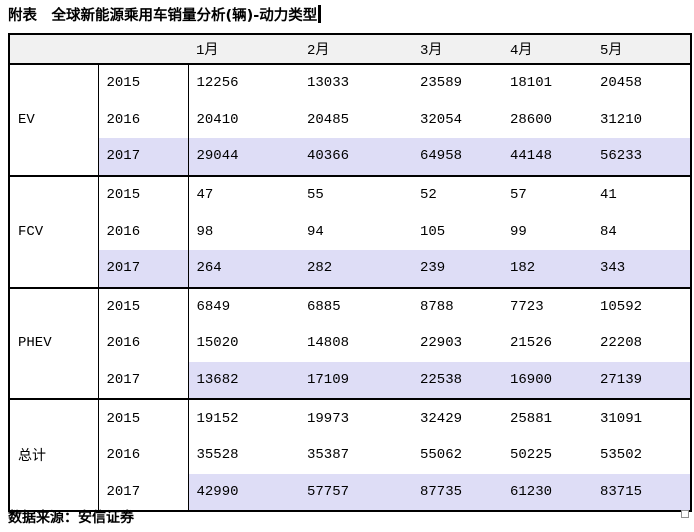  What do you see at coordinates (243, 268) in the screenshot?
I see `value-cell: 264` at bounding box center [243, 268].